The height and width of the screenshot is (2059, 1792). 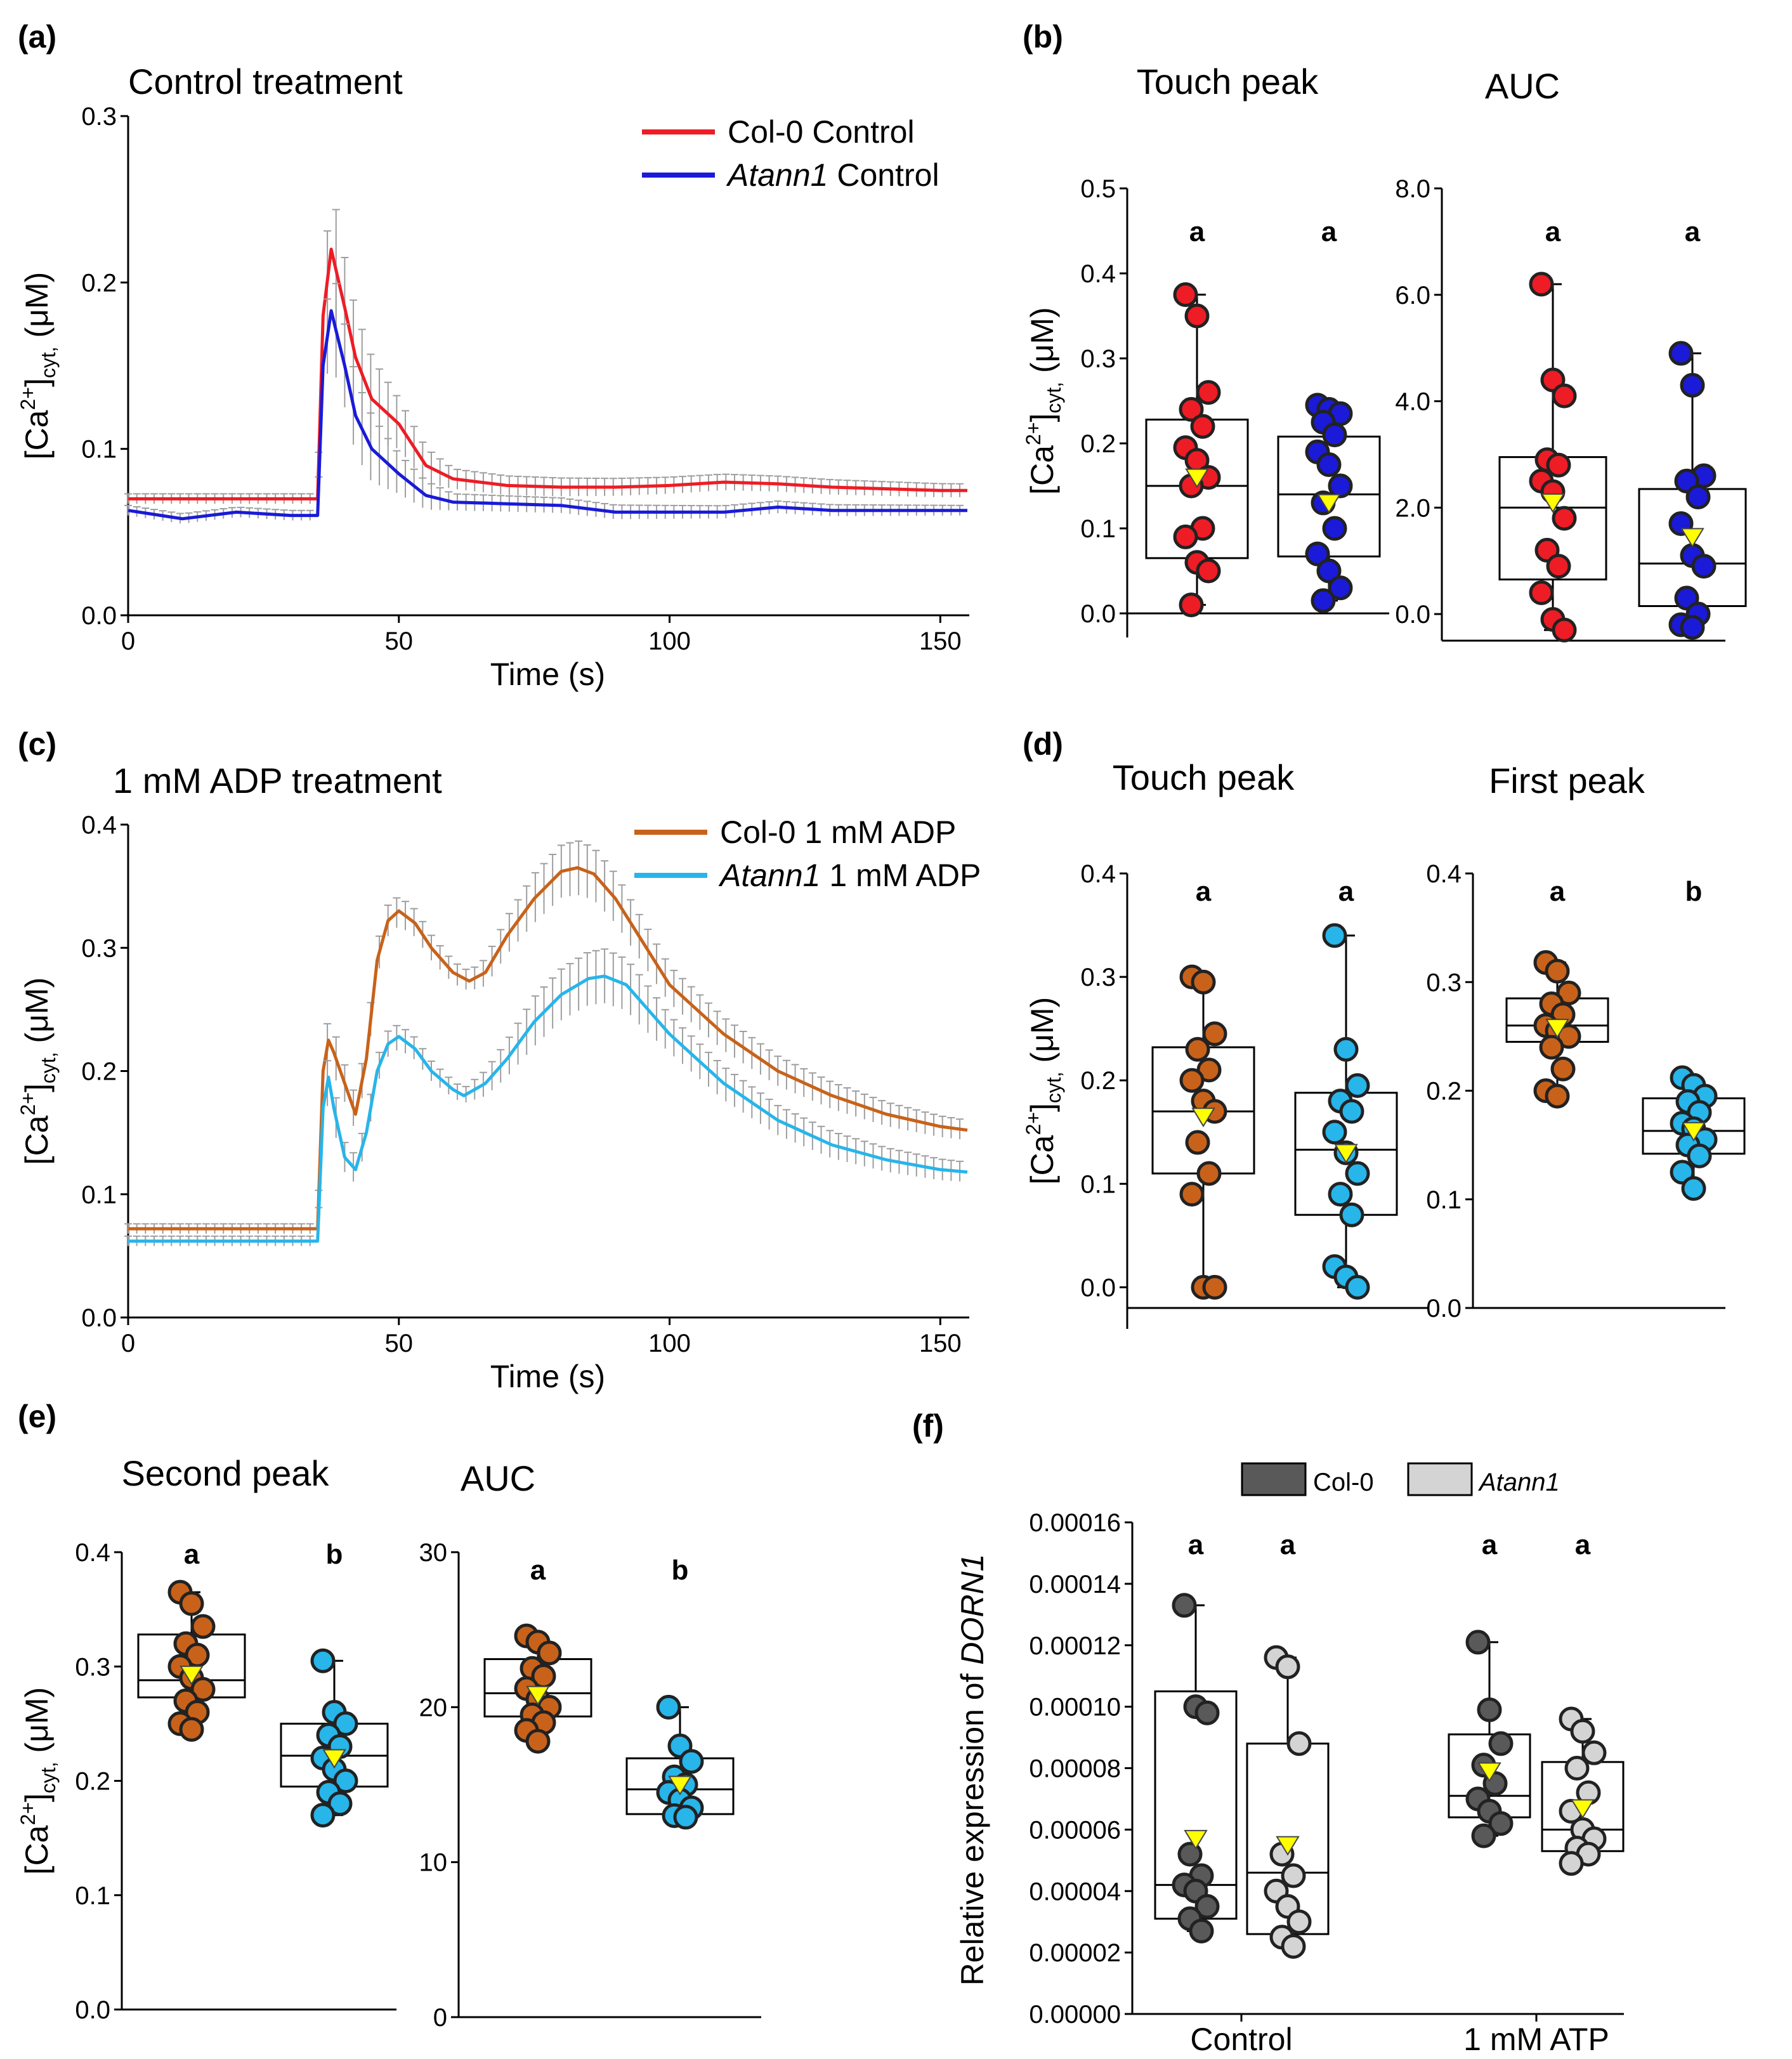 I want to click on y-tick-label: 0.1, so click(x=99, y=450).